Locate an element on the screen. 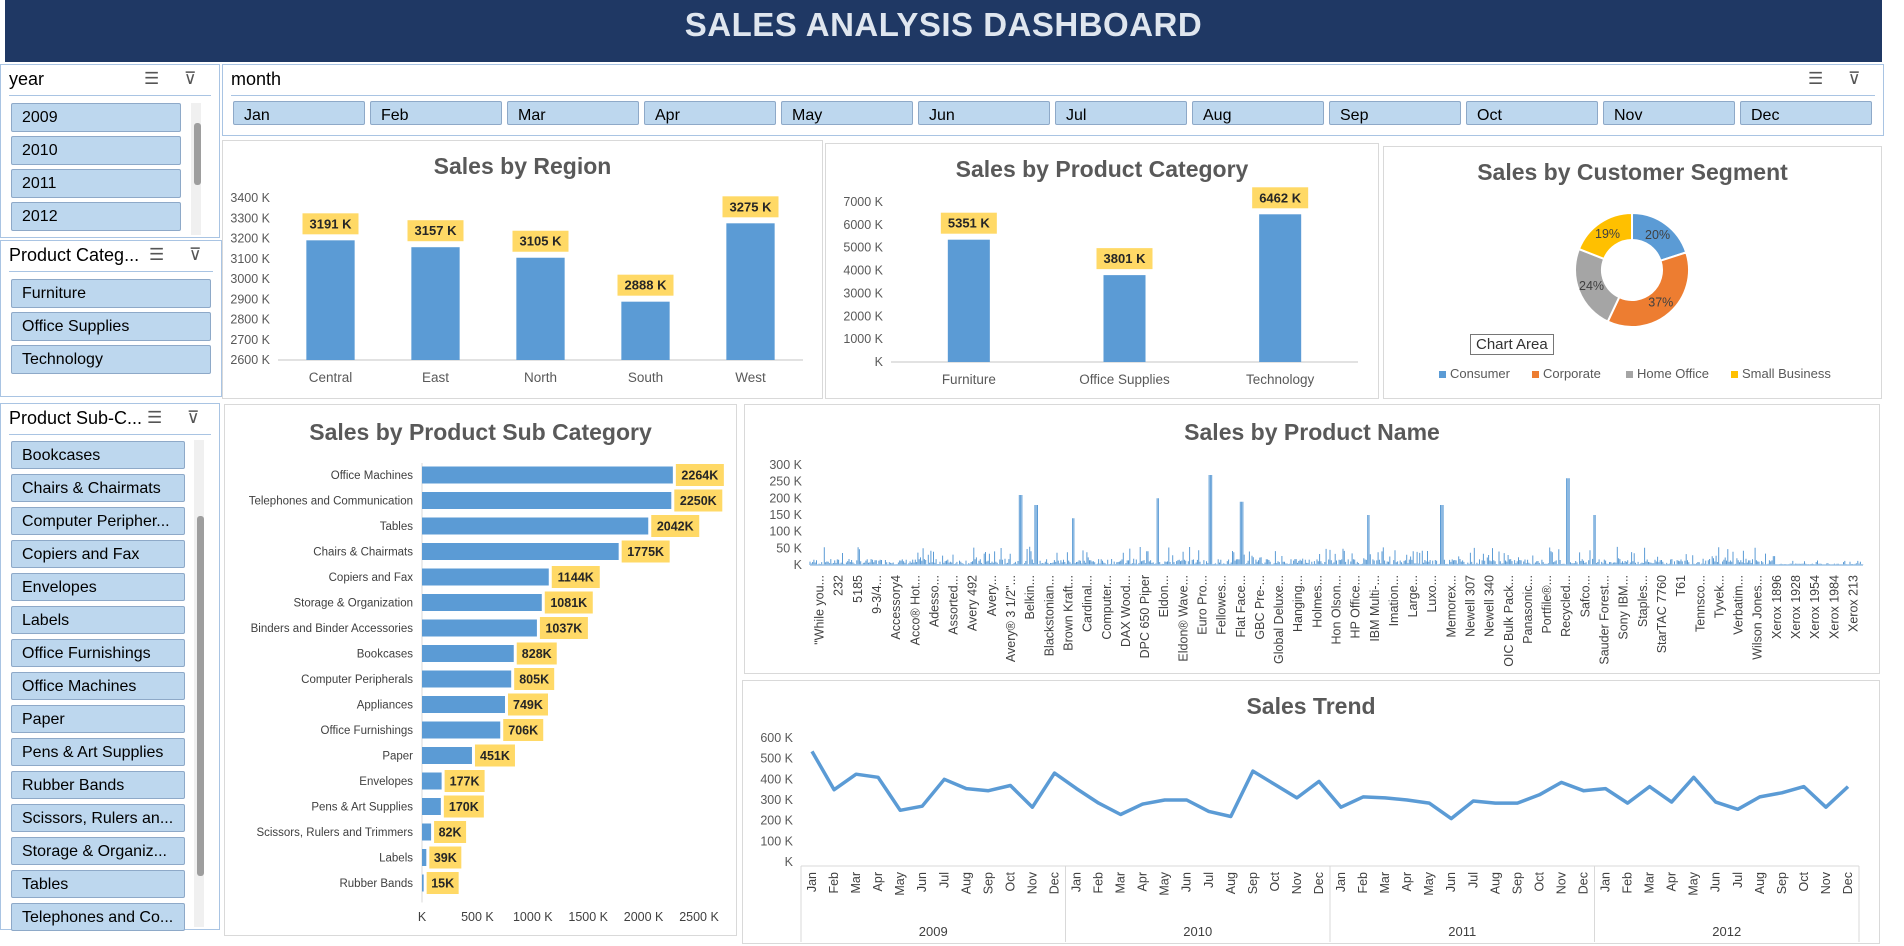 The width and height of the screenshot is (1904, 946). product-chart-title: Sales by Product Name is located at coordinates (1312, 432).